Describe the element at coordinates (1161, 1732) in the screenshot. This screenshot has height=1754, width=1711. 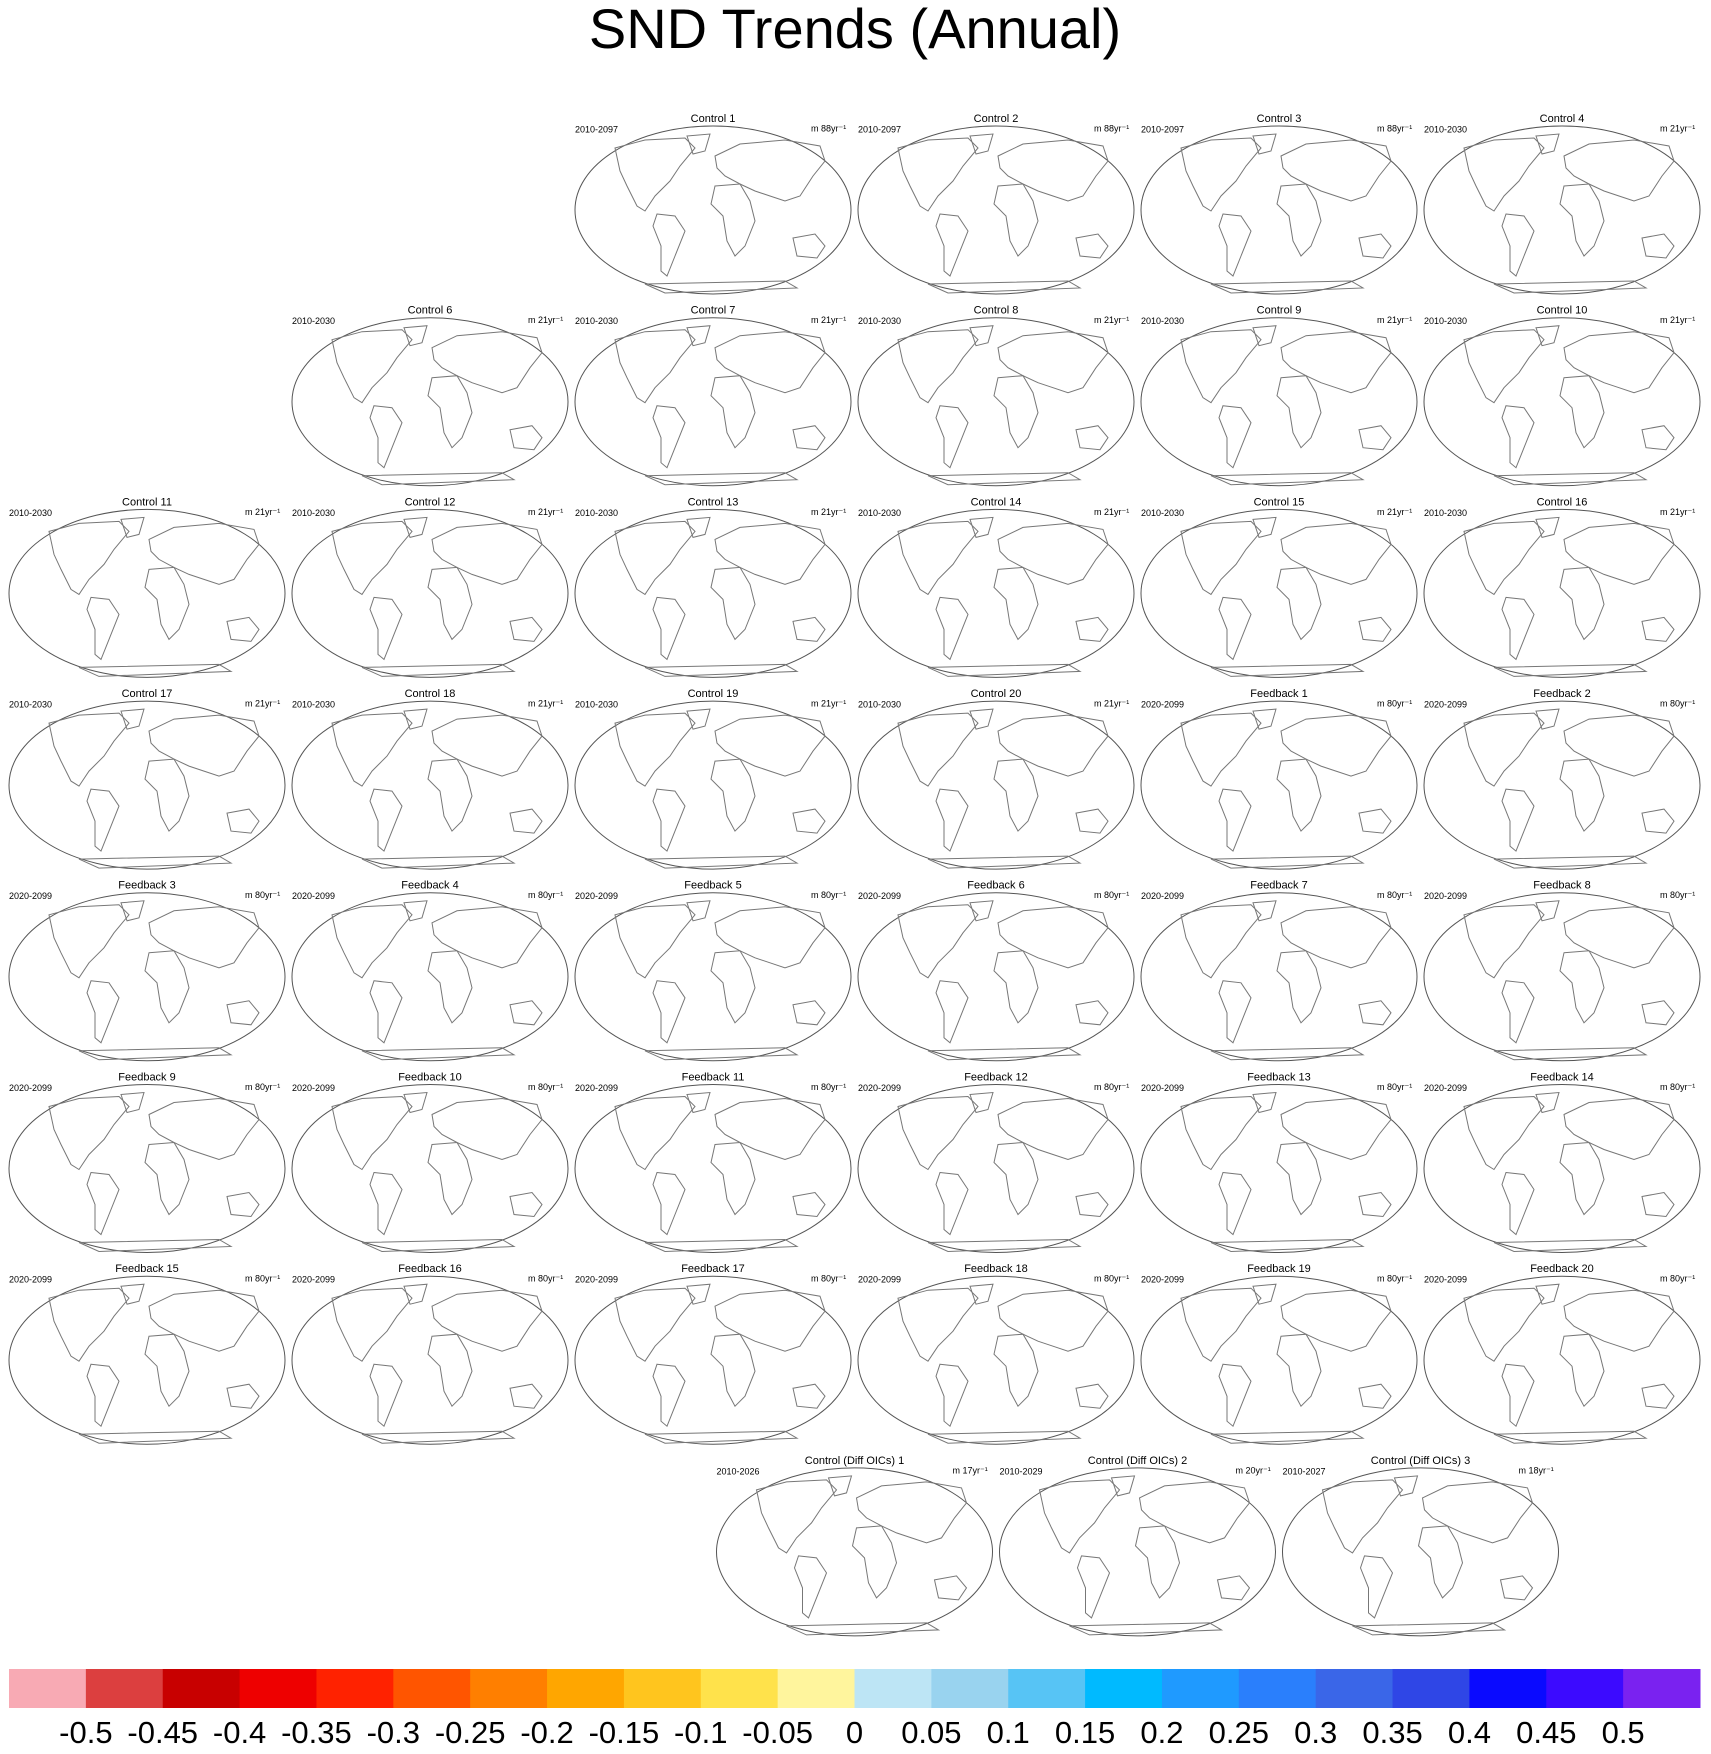
I see `colorbar-label: 0.2` at that location.